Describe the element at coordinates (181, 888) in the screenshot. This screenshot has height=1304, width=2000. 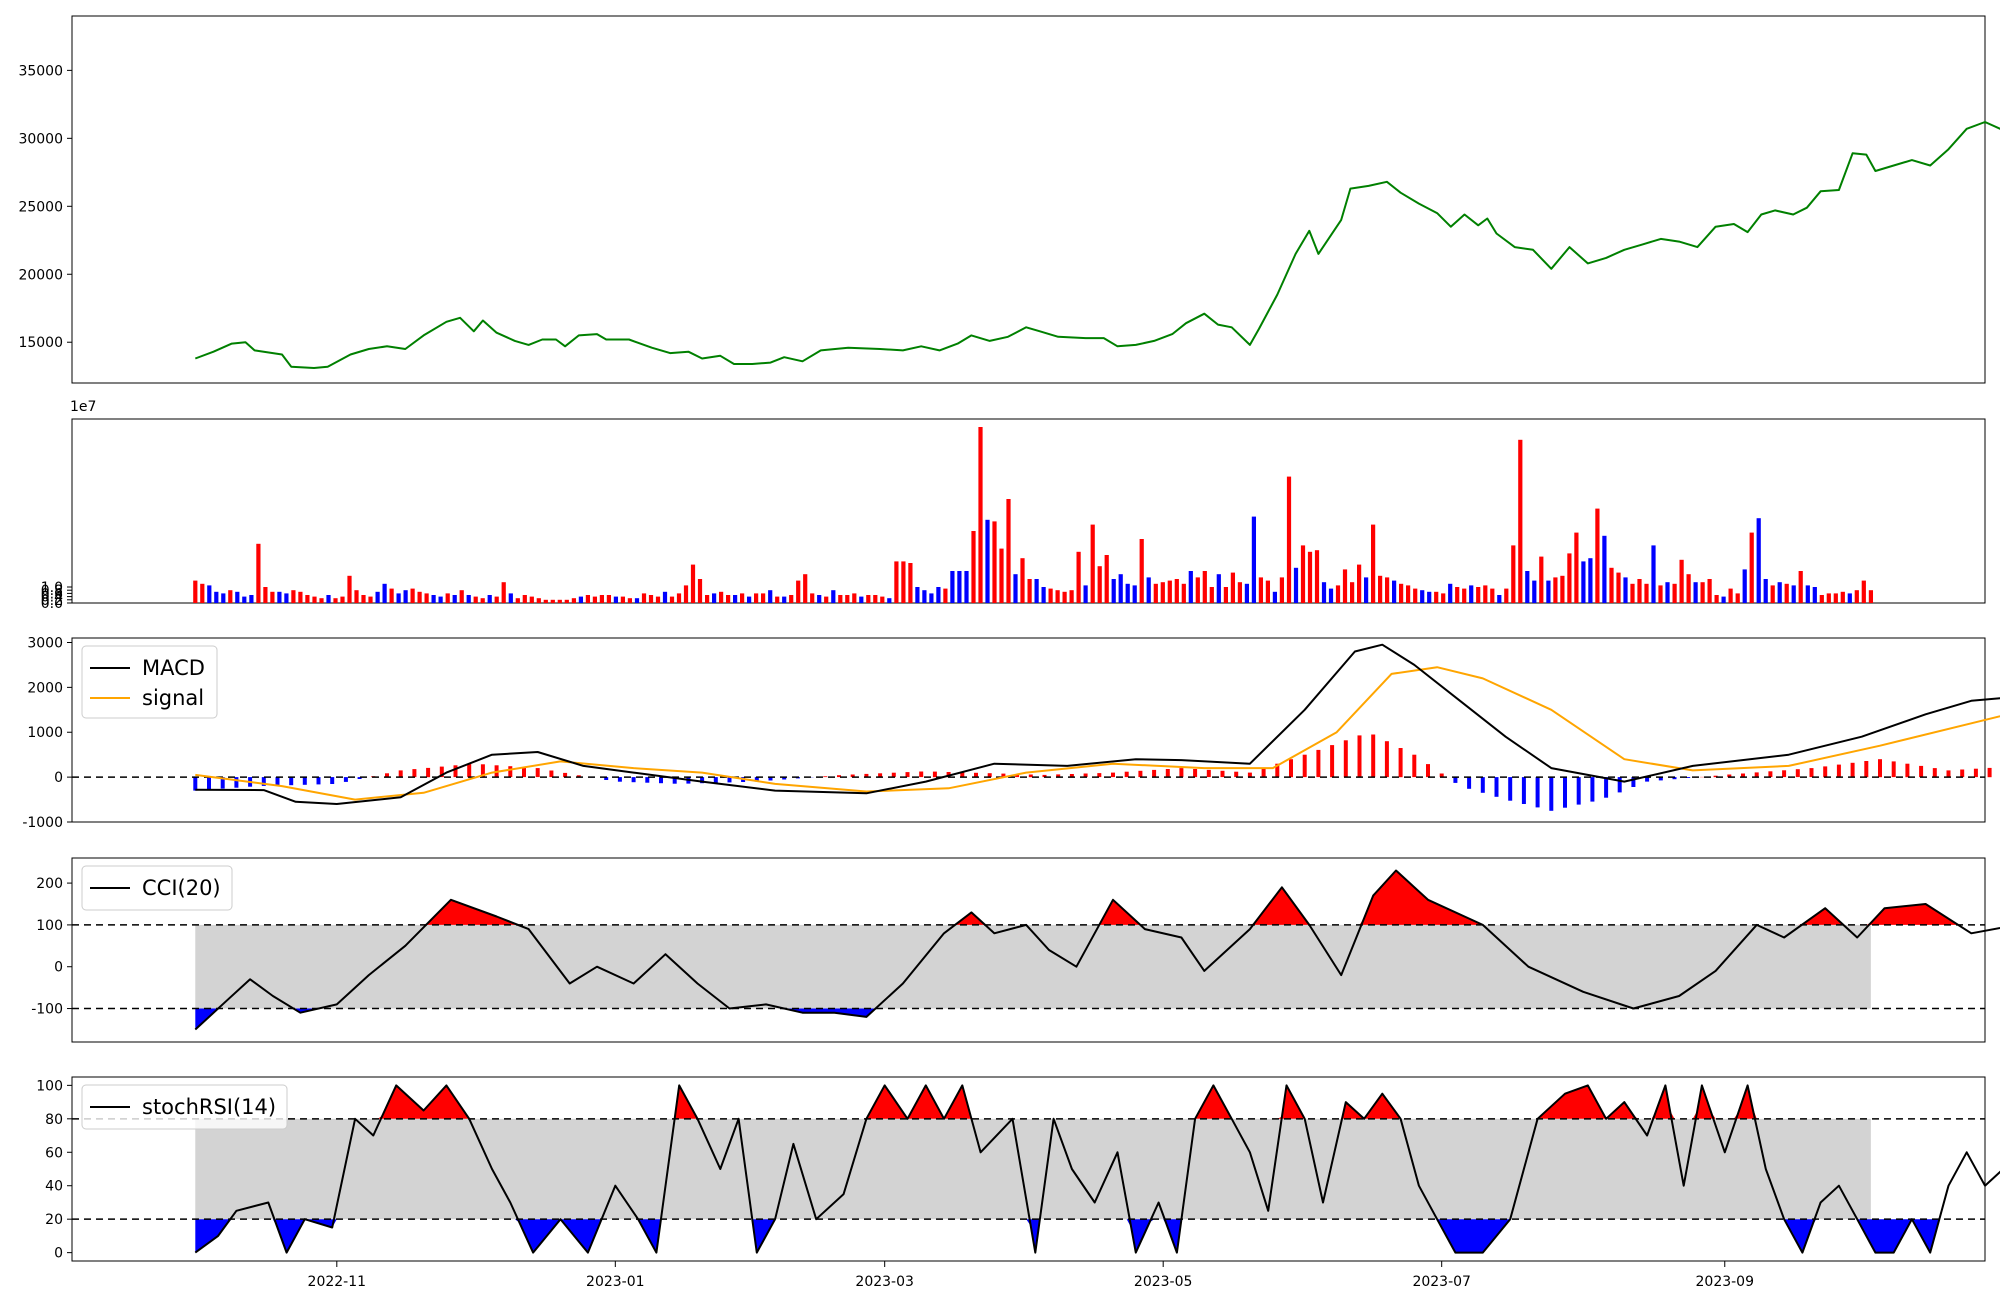
I see `legend-label-cci: CCI(20)` at that location.